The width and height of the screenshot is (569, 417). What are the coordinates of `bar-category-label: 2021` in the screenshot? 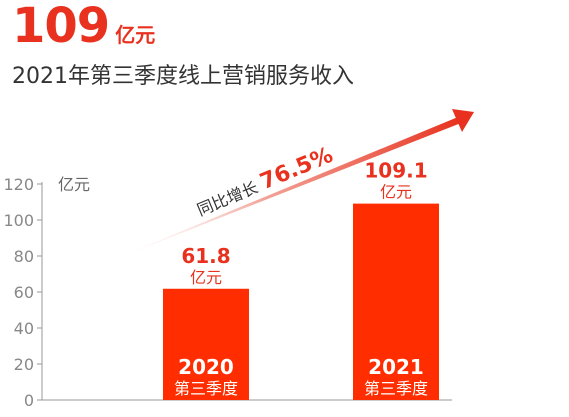 It's located at (396, 367).